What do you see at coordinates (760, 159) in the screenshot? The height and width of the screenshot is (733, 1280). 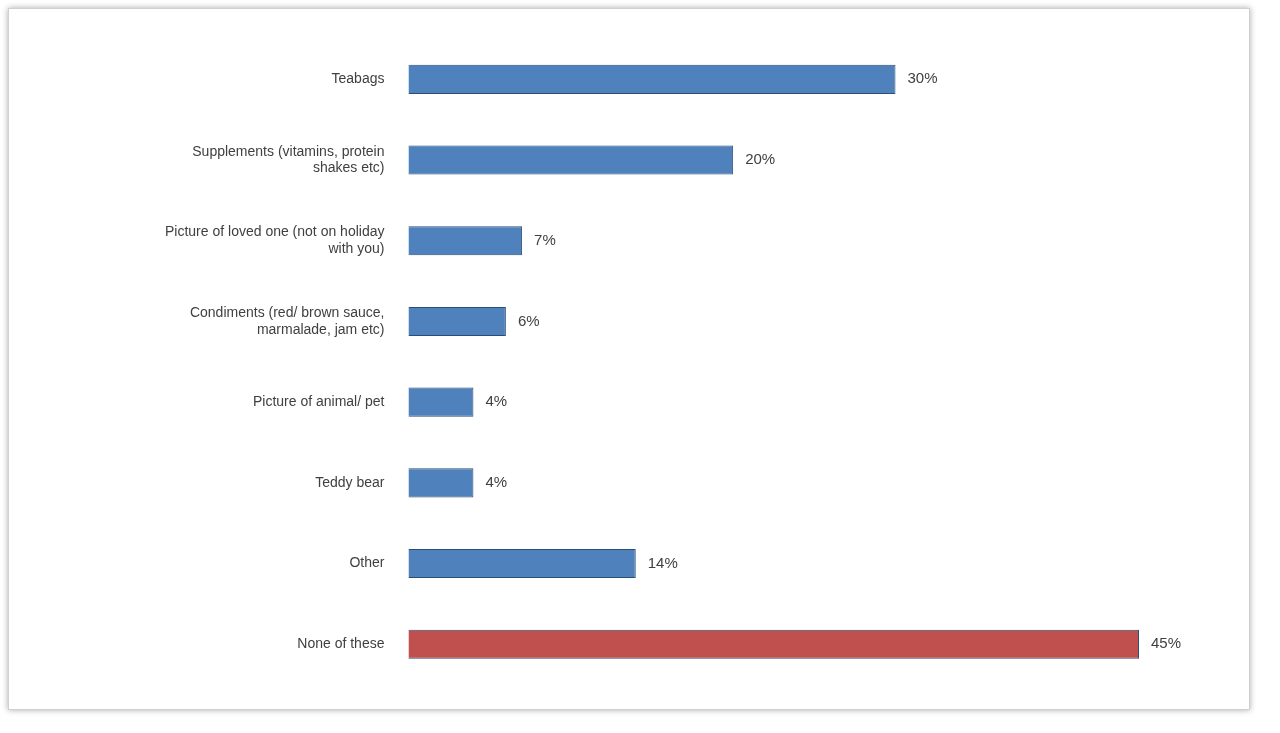 I see `data-label: 20%` at bounding box center [760, 159].